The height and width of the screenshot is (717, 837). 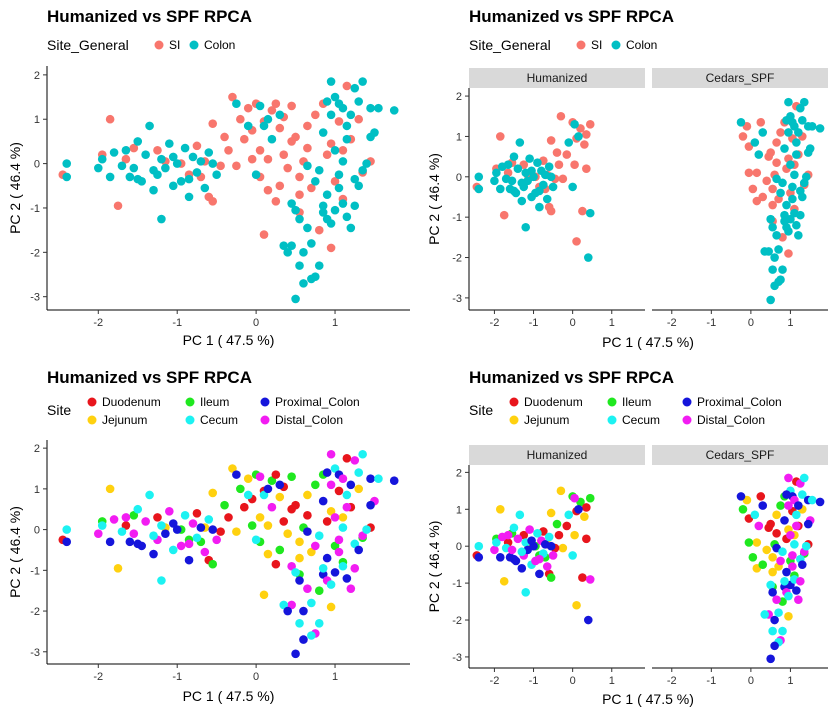 What do you see at coordinates (563, 45) in the screenshot?
I see `legend-2: Site_General SI Colon` at bounding box center [563, 45].